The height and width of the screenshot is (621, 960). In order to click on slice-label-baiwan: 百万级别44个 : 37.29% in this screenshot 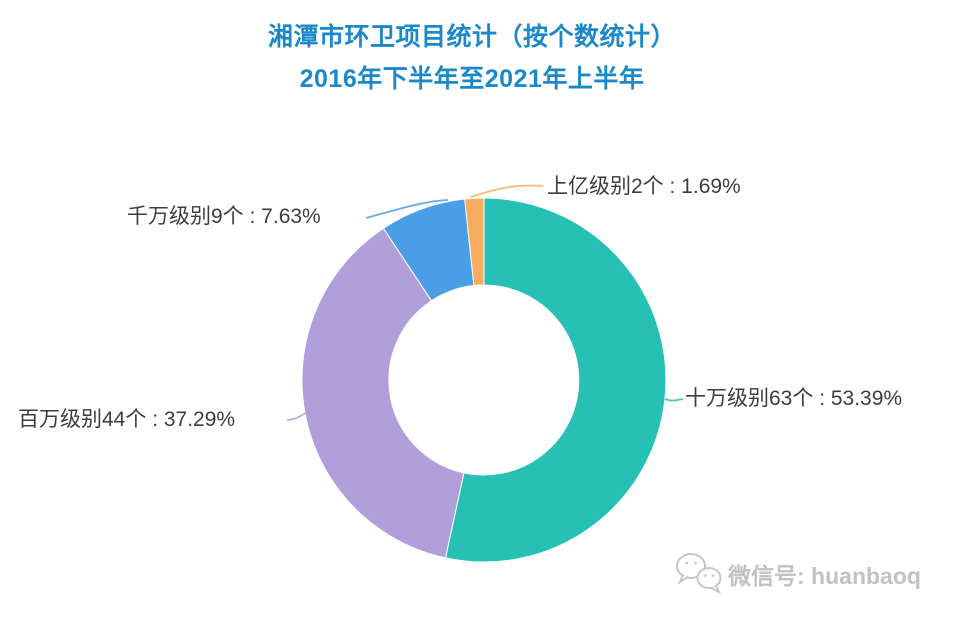, I will do `click(127, 419)`.